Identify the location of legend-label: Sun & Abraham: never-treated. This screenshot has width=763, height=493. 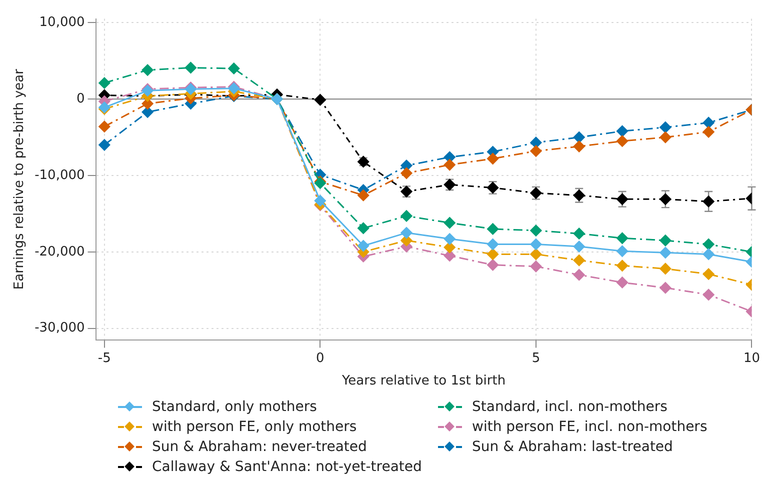
(259, 447).